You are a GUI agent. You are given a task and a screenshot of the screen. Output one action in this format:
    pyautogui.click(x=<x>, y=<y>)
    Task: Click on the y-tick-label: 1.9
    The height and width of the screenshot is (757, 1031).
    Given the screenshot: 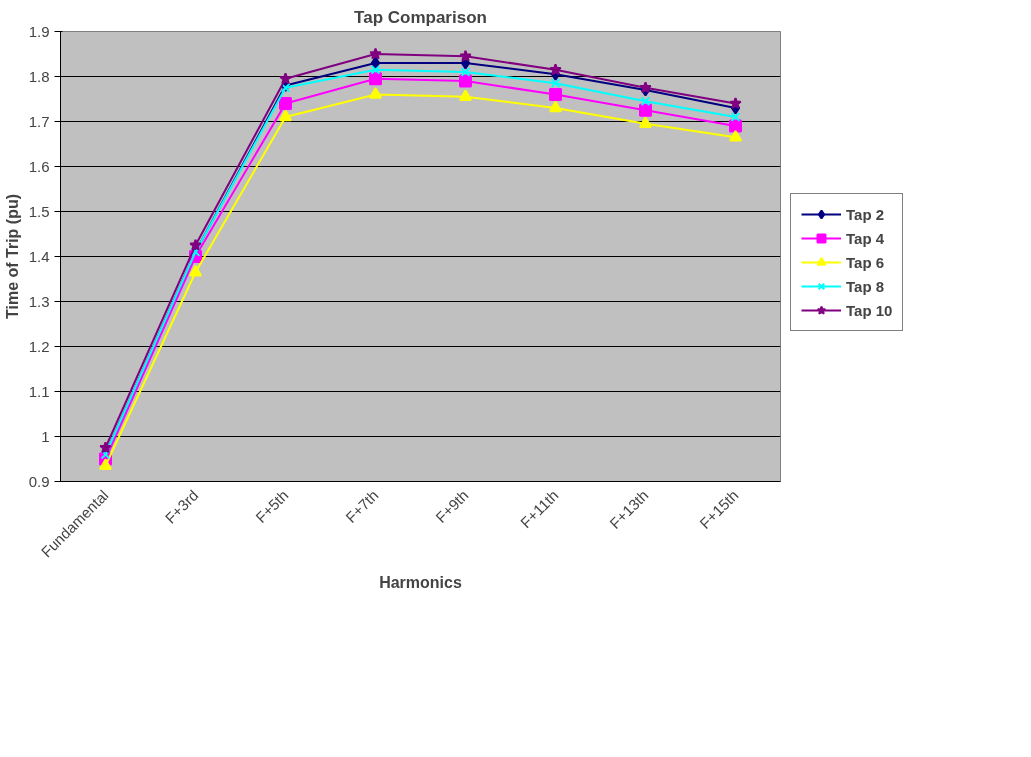 What is the action you would take?
    pyautogui.click(x=39, y=31)
    